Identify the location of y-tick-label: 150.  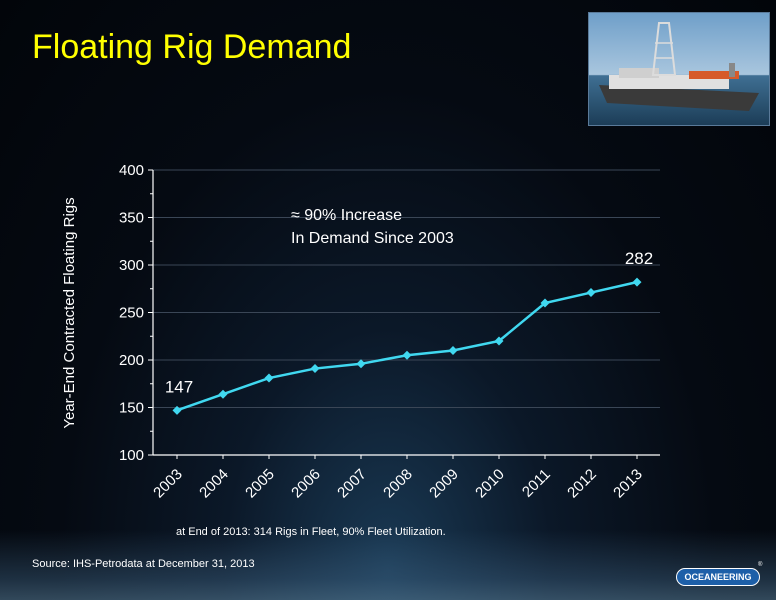
(131, 408).